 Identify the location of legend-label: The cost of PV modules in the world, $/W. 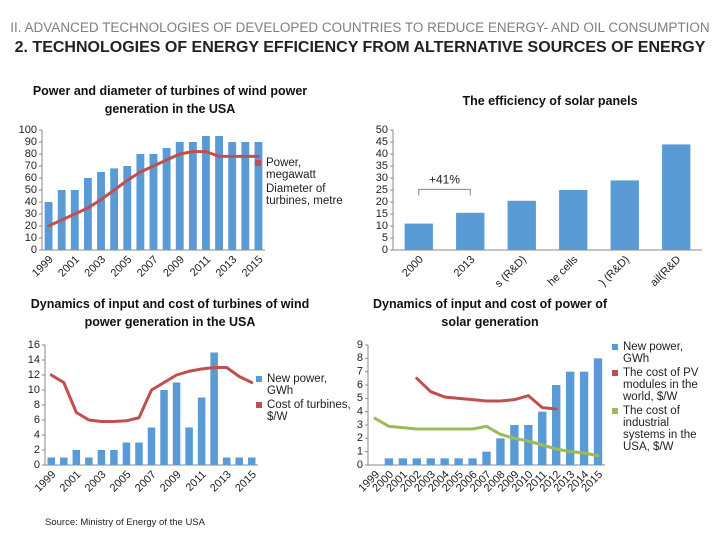
(661, 385).